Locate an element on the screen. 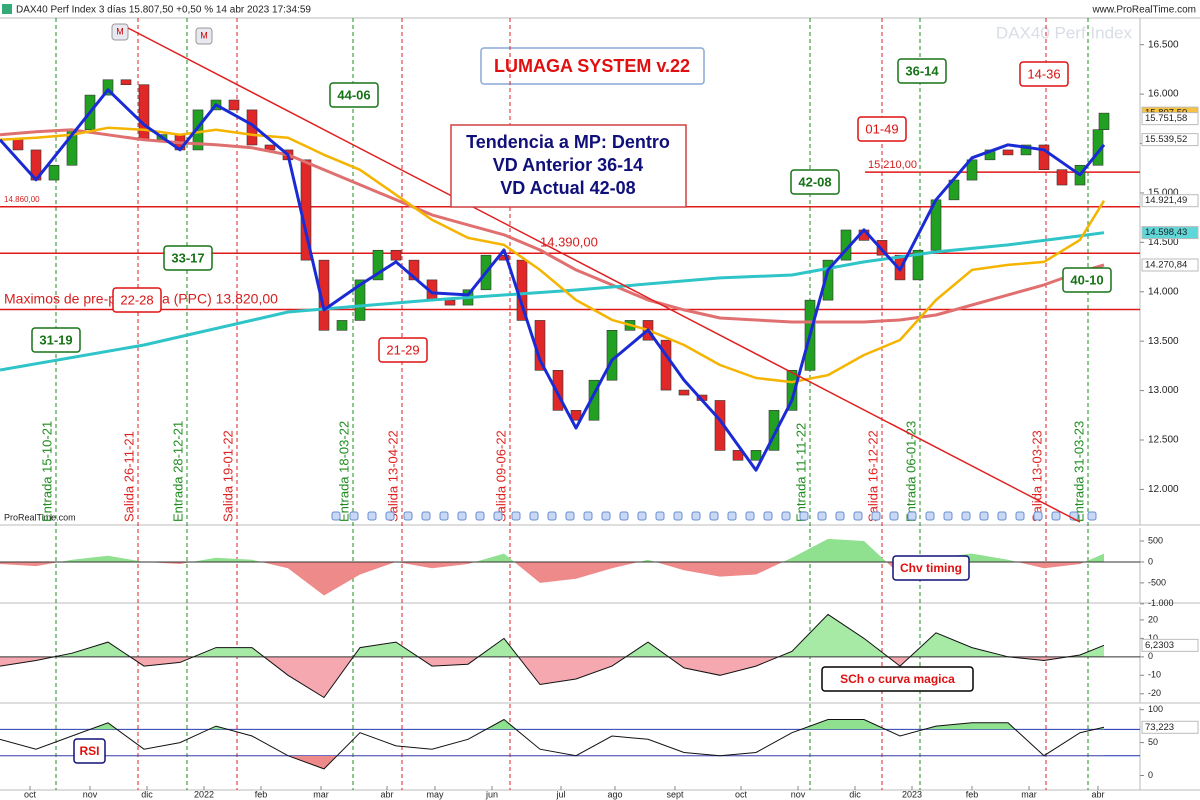 The height and width of the screenshot is (800, 1200). y-tick-label: 16.000 is located at coordinates (1163, 94).